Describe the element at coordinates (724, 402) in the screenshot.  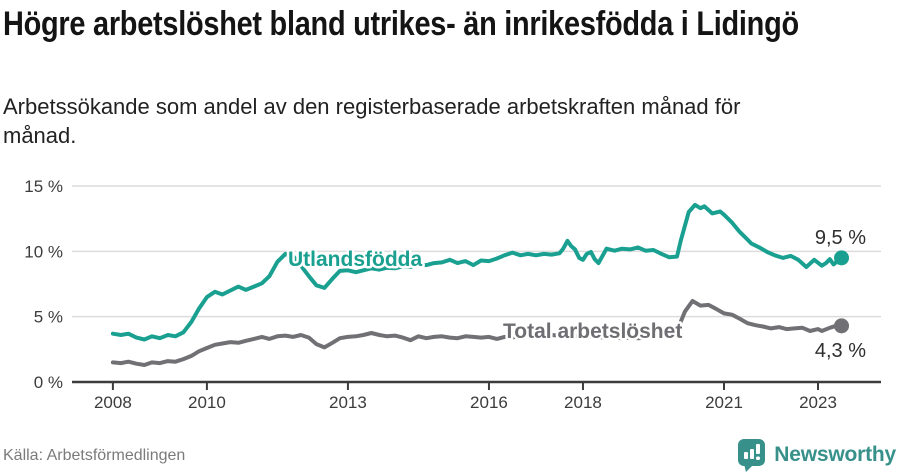
I see `x-tick-label: 2021` at that location.